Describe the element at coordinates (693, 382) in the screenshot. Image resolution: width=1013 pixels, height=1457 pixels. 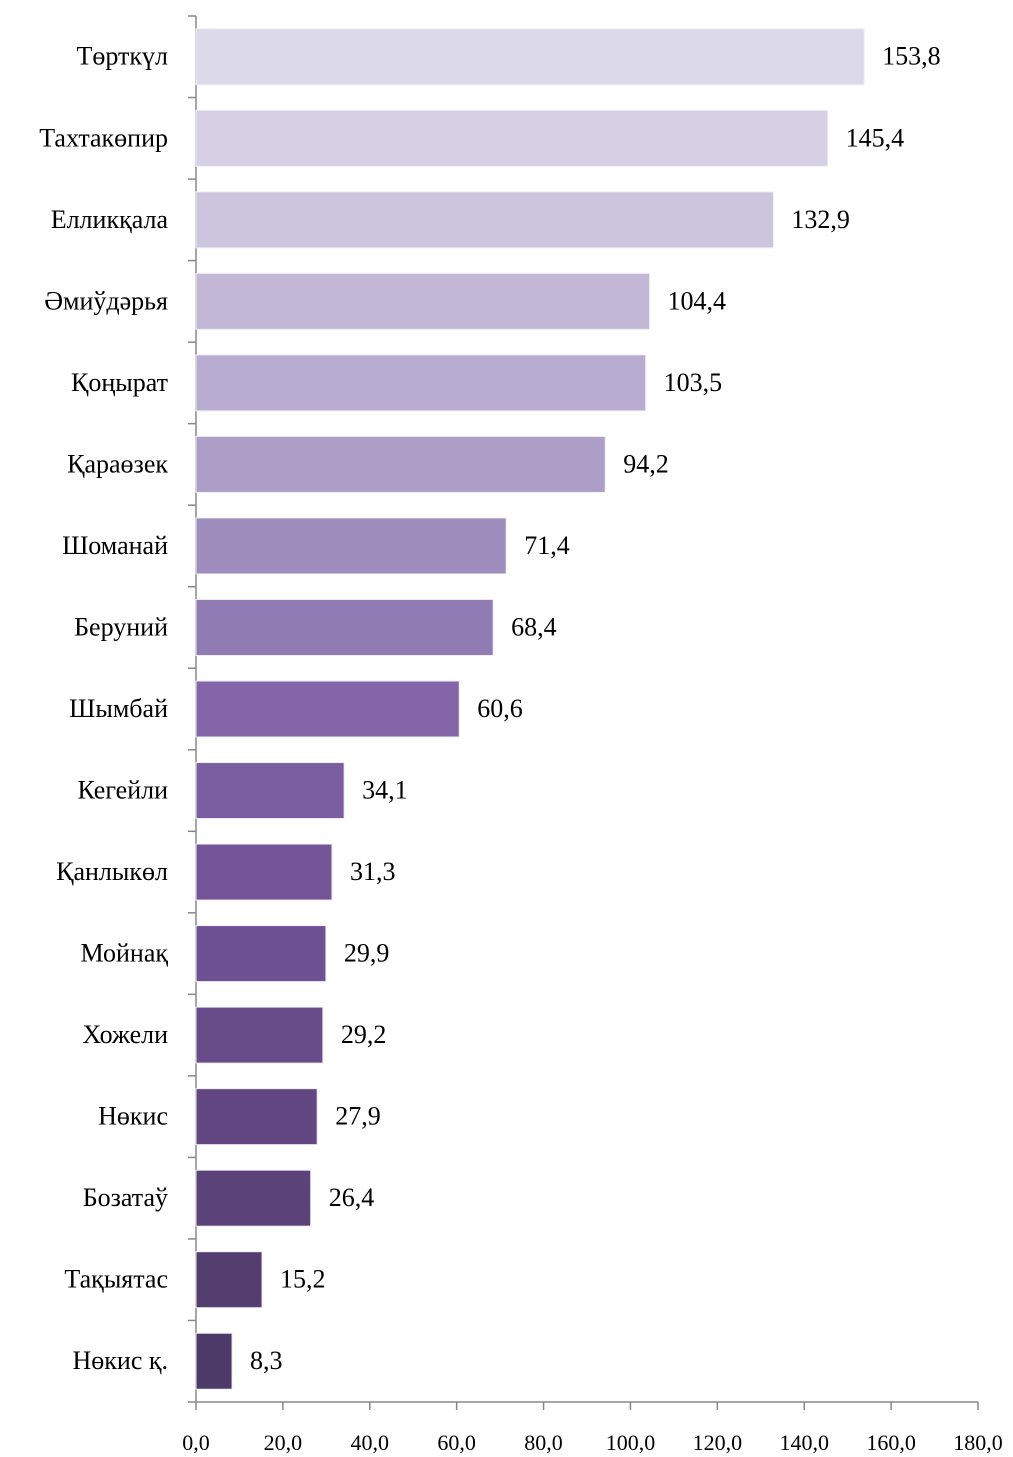
I see `value-label: 103,5` at that location.